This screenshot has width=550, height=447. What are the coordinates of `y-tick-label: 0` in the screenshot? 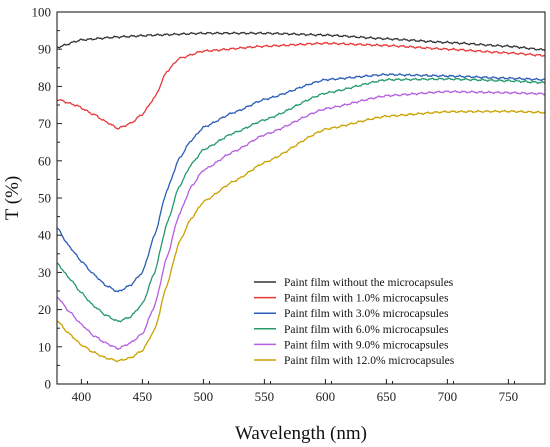 It's located at (48, 384).